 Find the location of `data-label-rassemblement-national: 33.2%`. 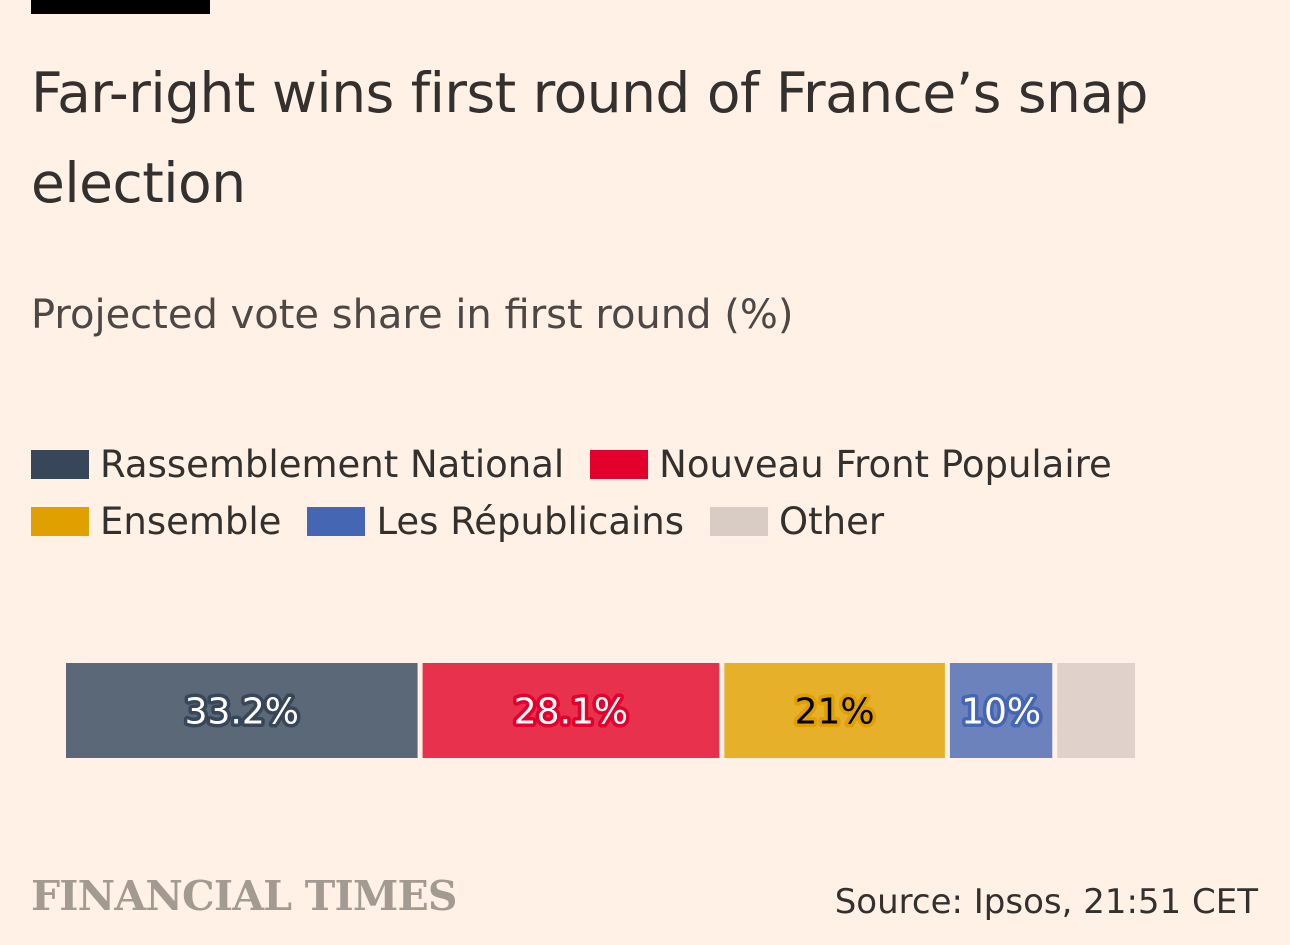

data-label-rassemblement-national: 33.2% is located at coordinates (242, 712).